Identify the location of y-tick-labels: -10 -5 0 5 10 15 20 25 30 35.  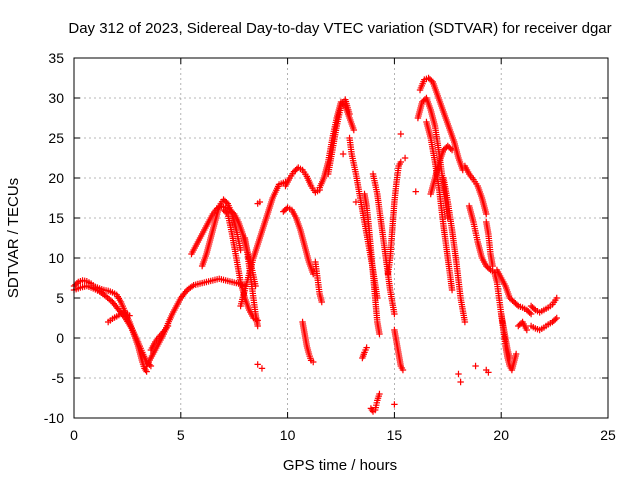
(54, 238).